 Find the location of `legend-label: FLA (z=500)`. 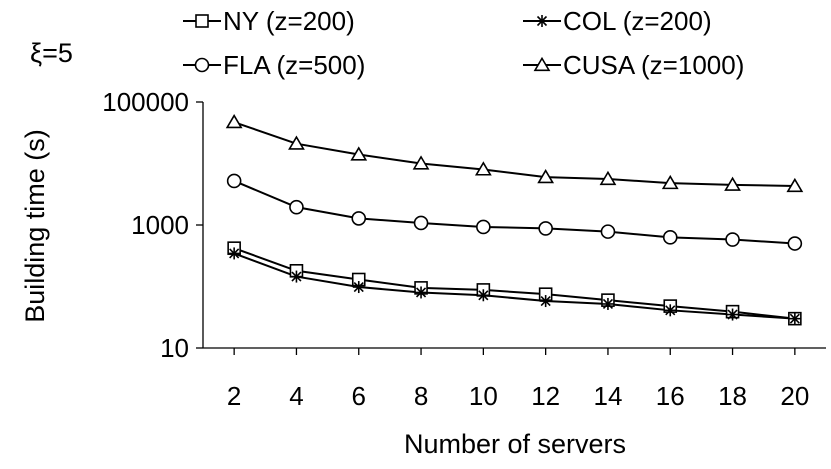

legend-label: FLA (z=500) is located at coordinates (294, 65).